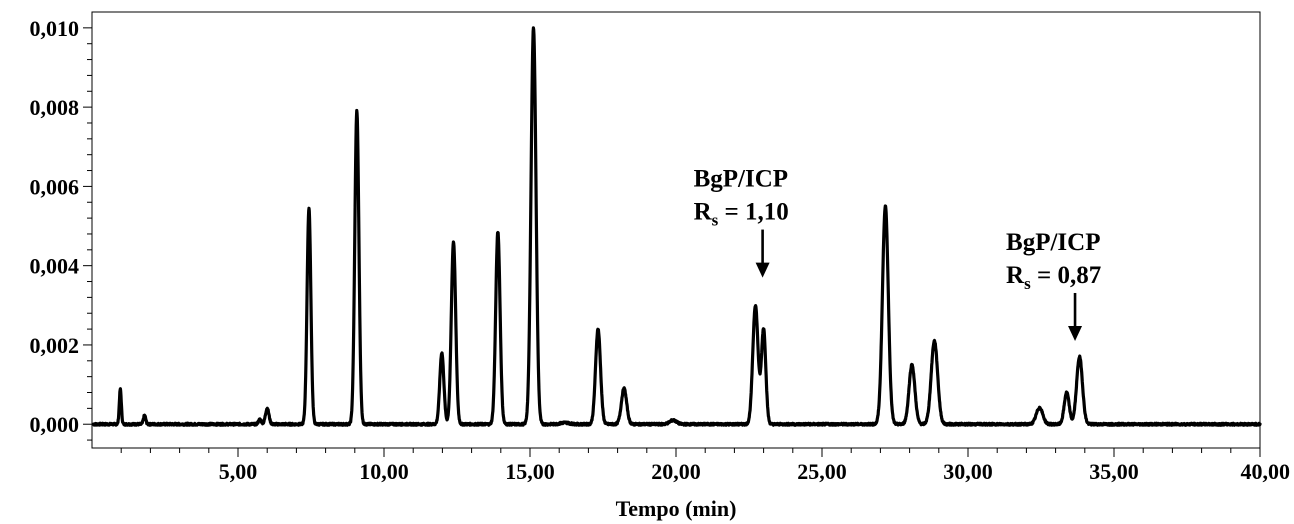  Describe the element at coordinates (676, 508) in the screenshot. I see `x-axis-title: Tempo (min)` at that location.